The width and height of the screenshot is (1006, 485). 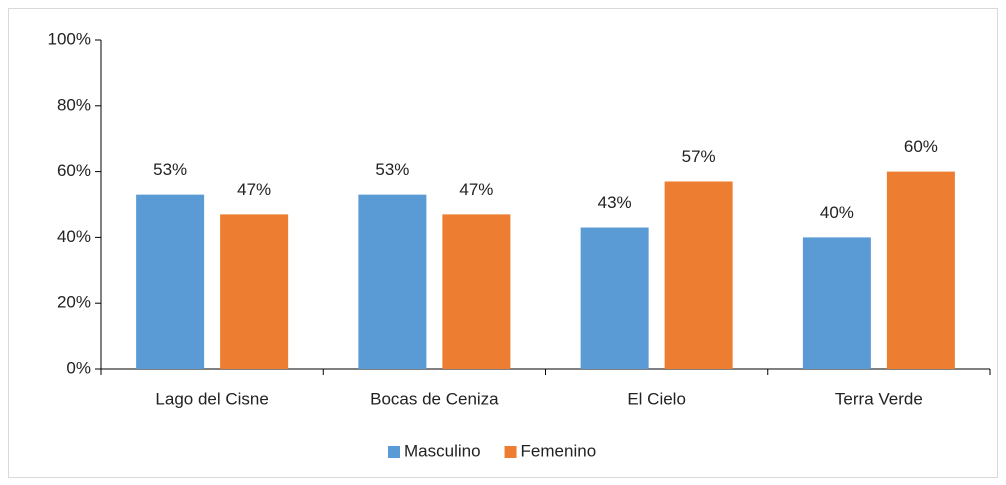 What do you see at coordinates (699, 156) in the screenshot?
I see `data-label: 57%` at bounding box center [699, 156].